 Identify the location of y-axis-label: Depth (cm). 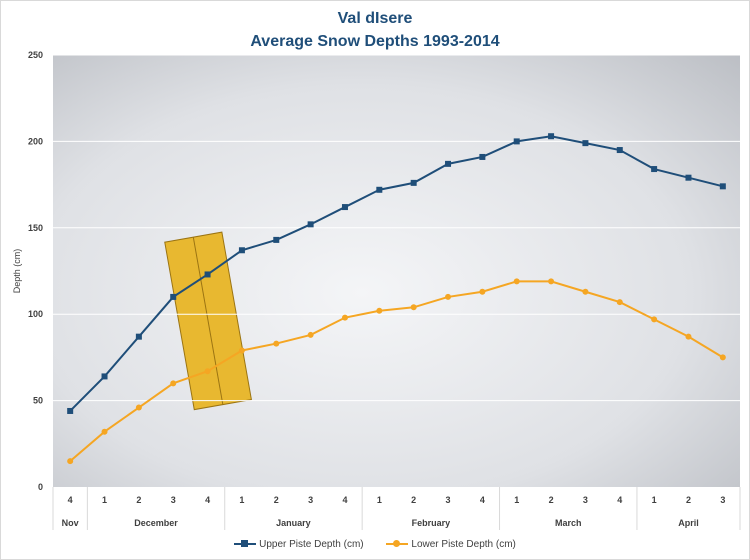
(17, 271).